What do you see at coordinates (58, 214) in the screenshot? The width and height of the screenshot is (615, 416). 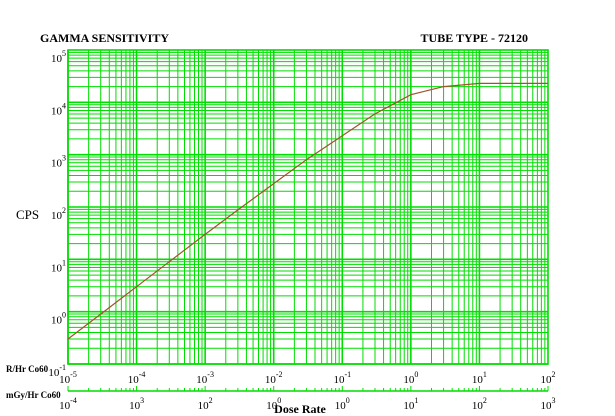 I see `y-tick-label: 10²` at bounding box center [58, 214].